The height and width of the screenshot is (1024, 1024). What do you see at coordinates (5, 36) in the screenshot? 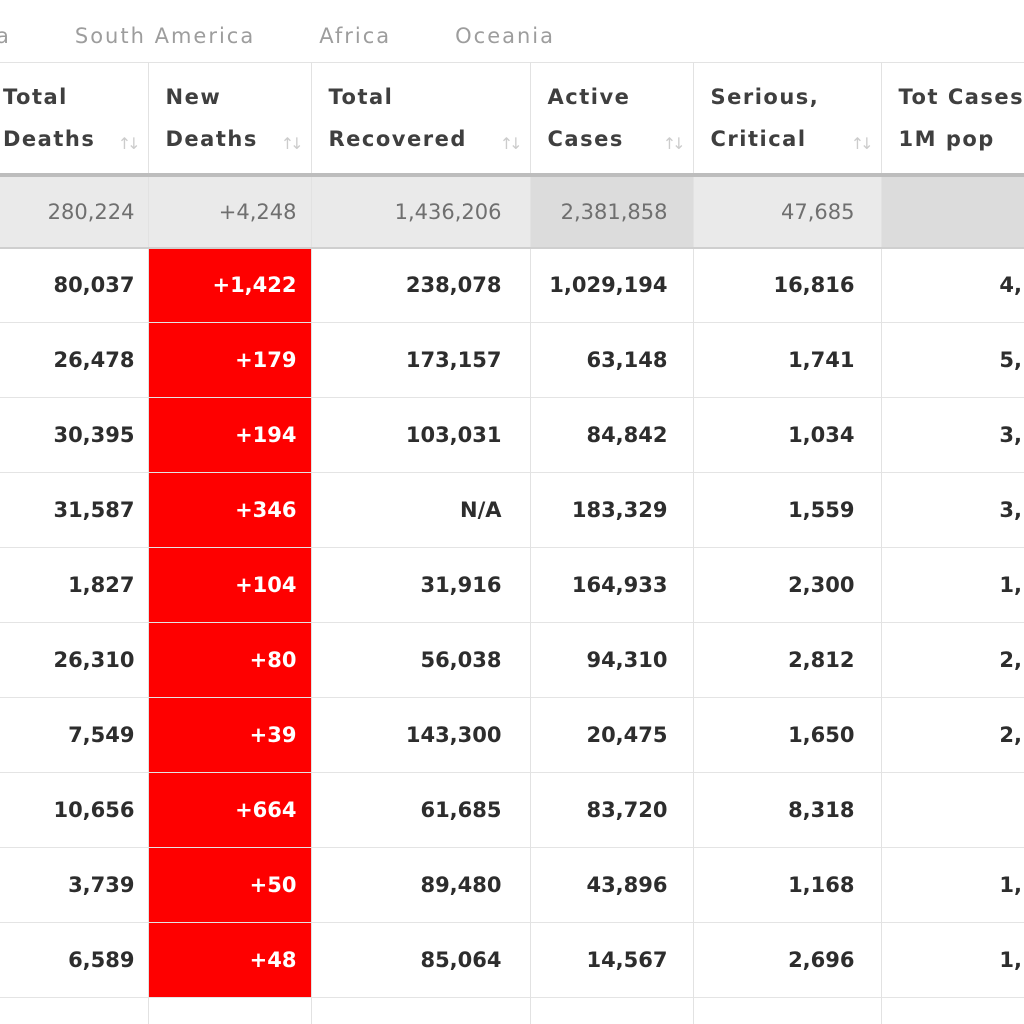
I see `tab-partial: a` at bounding box center [5, 36].